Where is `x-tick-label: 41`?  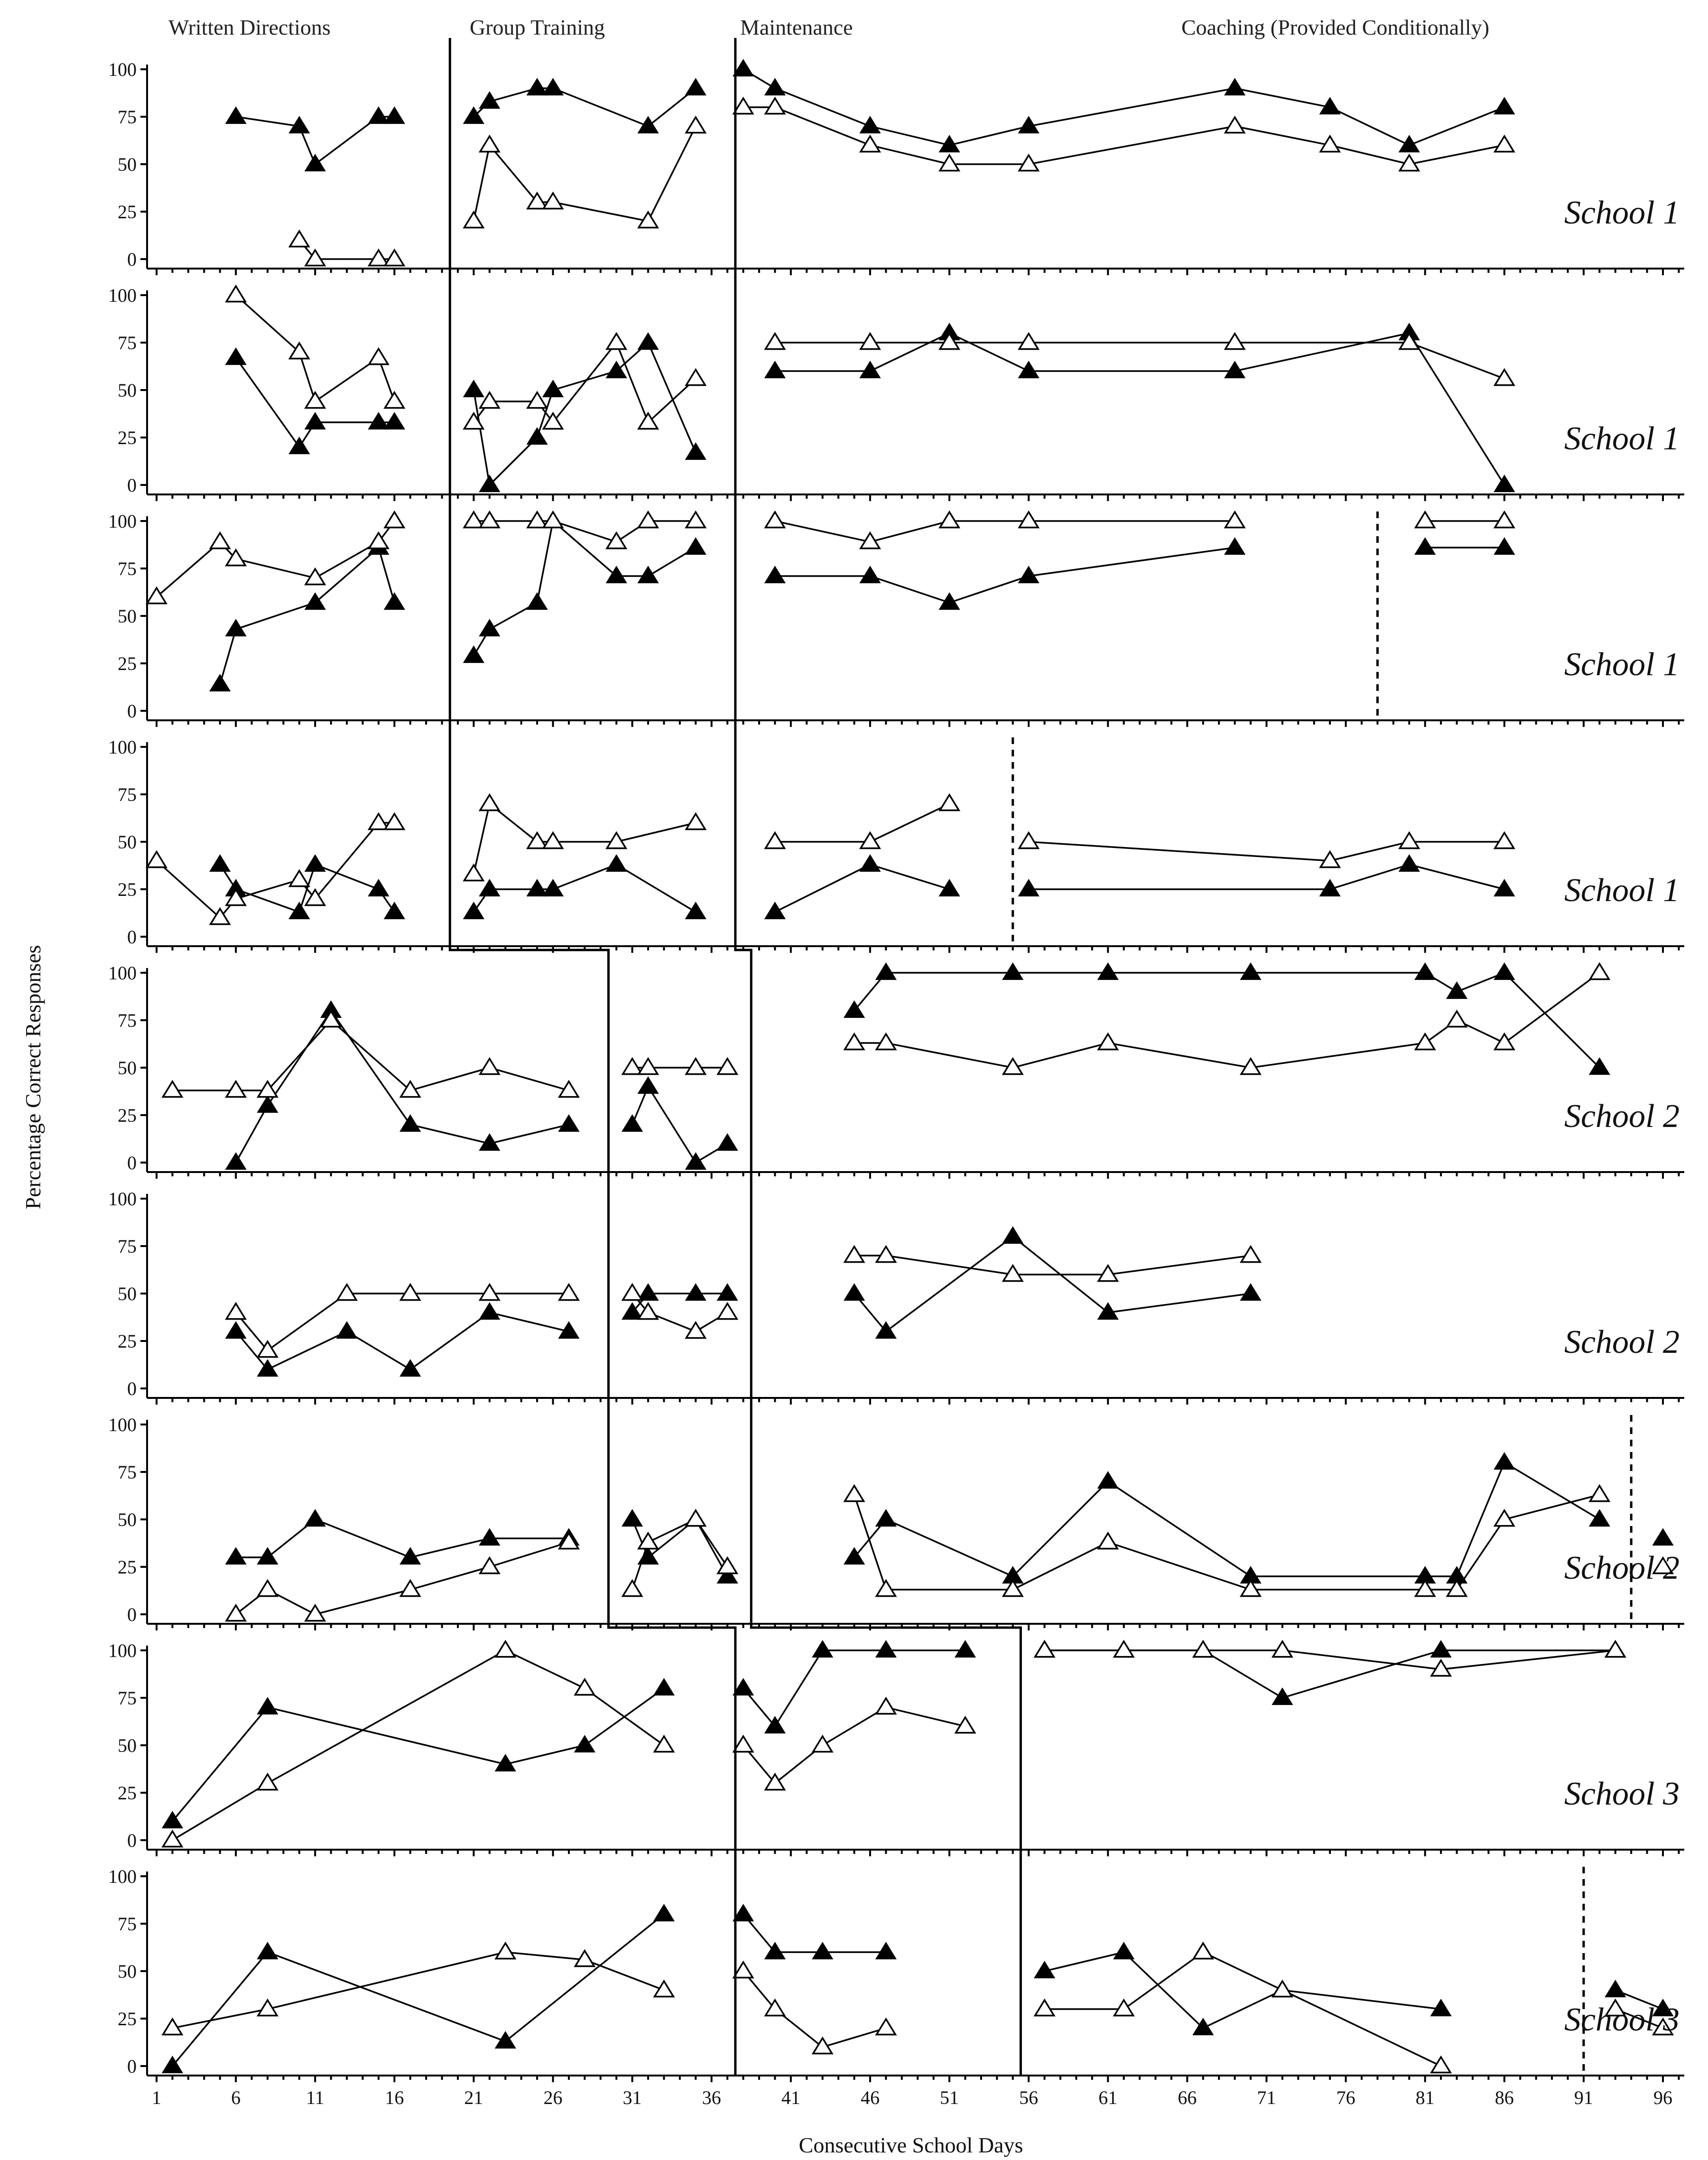 x-tick-label: 41 is located at coordinates (790, 2098).